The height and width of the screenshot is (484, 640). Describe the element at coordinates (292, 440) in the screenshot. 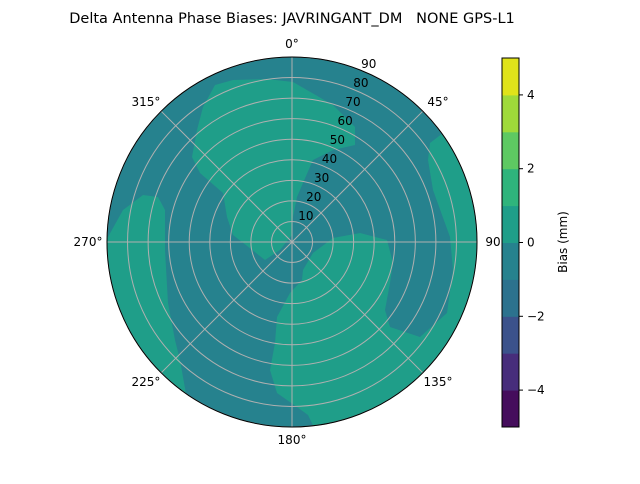

I see `angular-tick-label: 180°` at that location.